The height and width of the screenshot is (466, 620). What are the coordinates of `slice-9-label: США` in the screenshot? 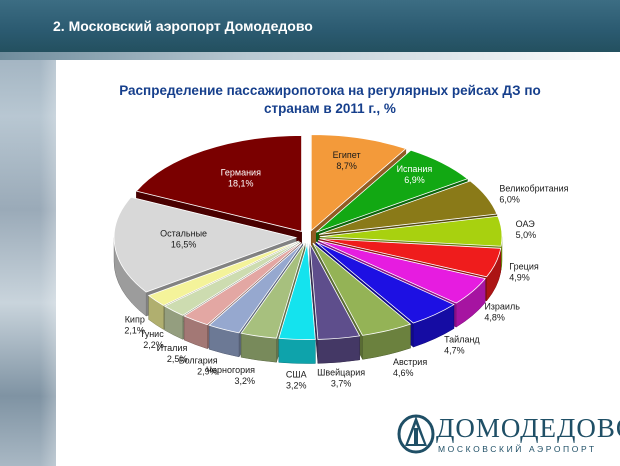 It's located at (296, 374).